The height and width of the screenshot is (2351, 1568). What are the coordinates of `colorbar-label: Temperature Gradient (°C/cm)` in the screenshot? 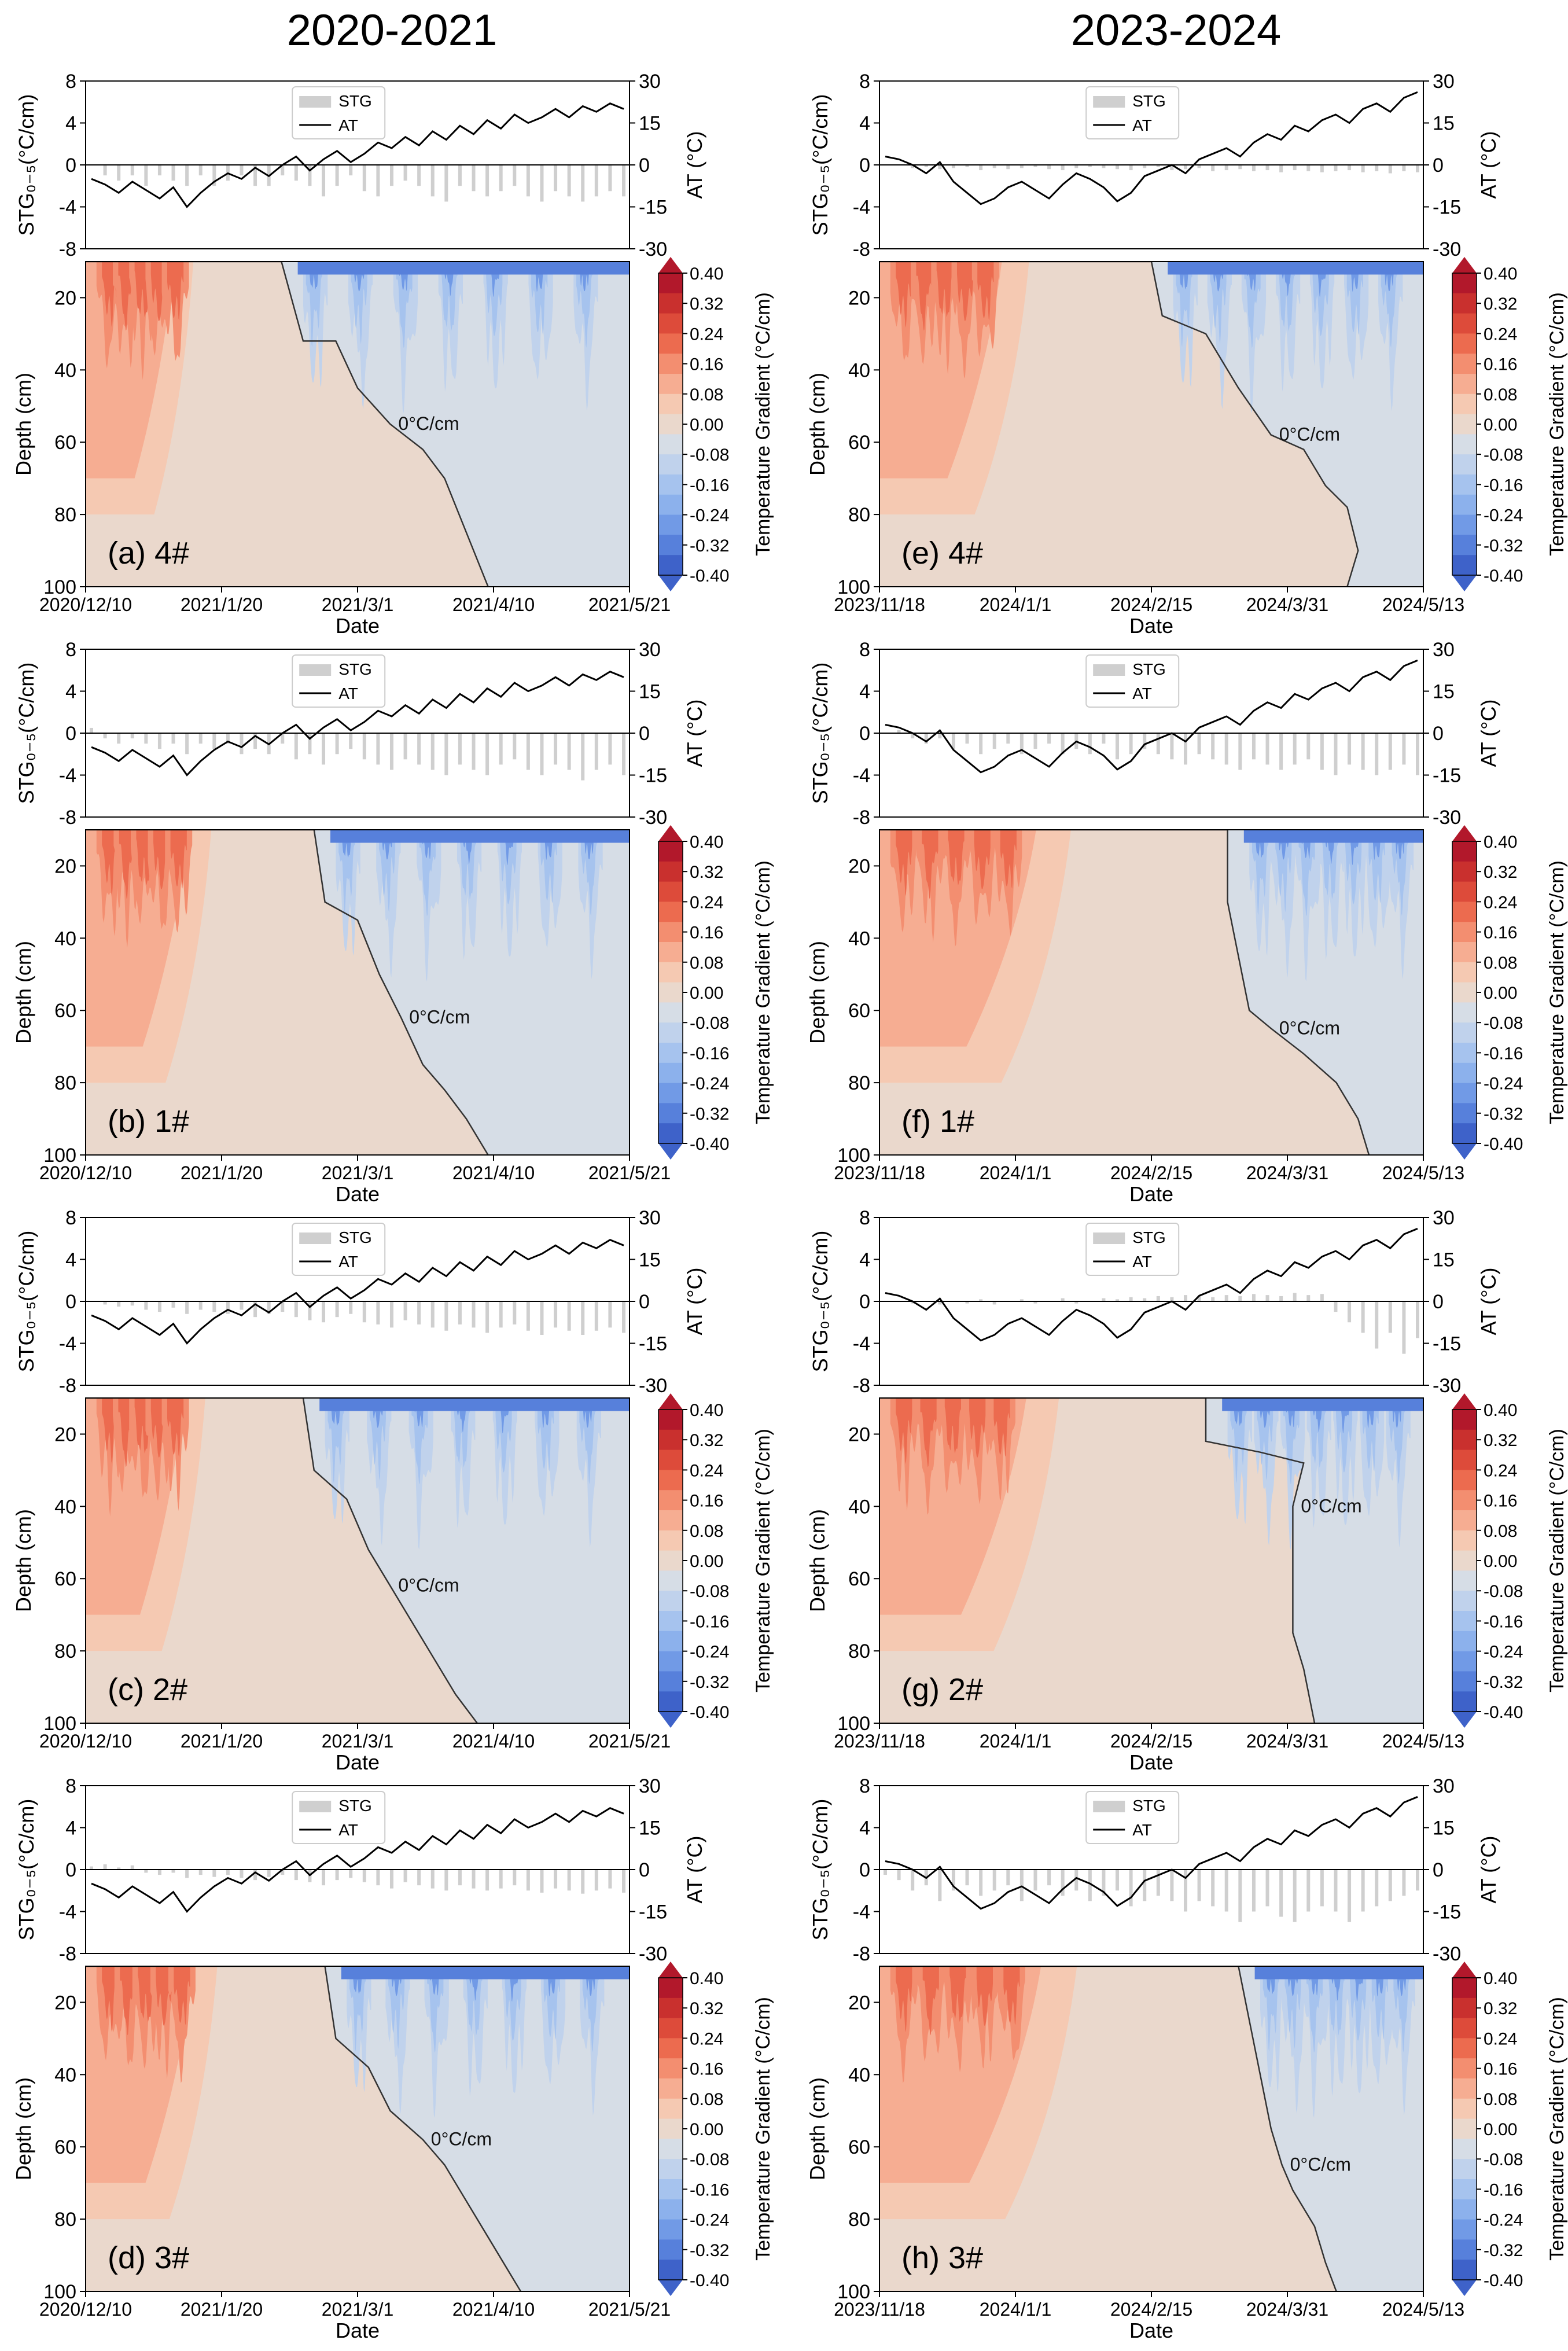 It's located at (763, 992).